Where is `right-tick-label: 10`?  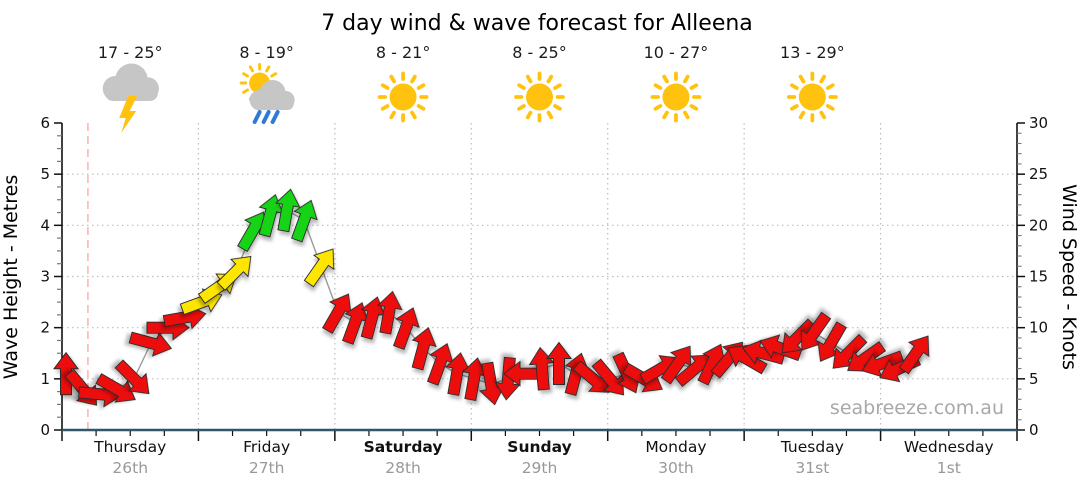 right-tick-label: 10 is located at coordinates (1038, 328).